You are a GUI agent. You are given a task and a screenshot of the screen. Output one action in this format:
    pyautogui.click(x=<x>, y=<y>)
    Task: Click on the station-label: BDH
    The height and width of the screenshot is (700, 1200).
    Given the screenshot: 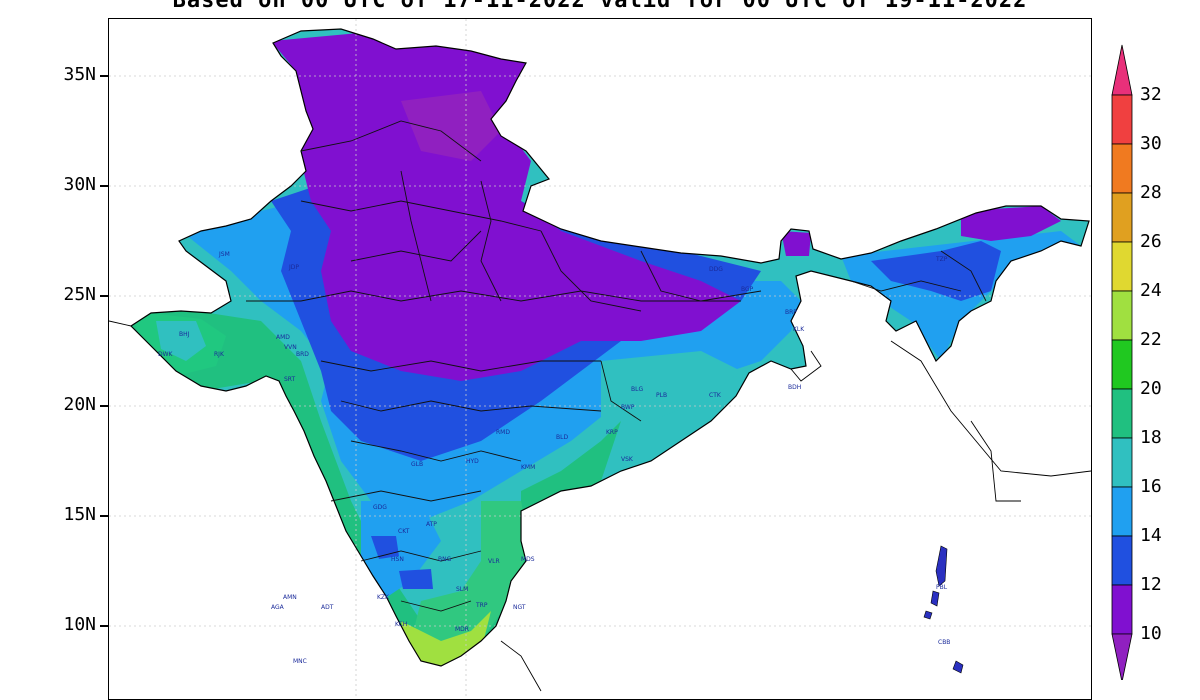 What is the action you would take?
    pyautogui.click(x=794, y=387)
    